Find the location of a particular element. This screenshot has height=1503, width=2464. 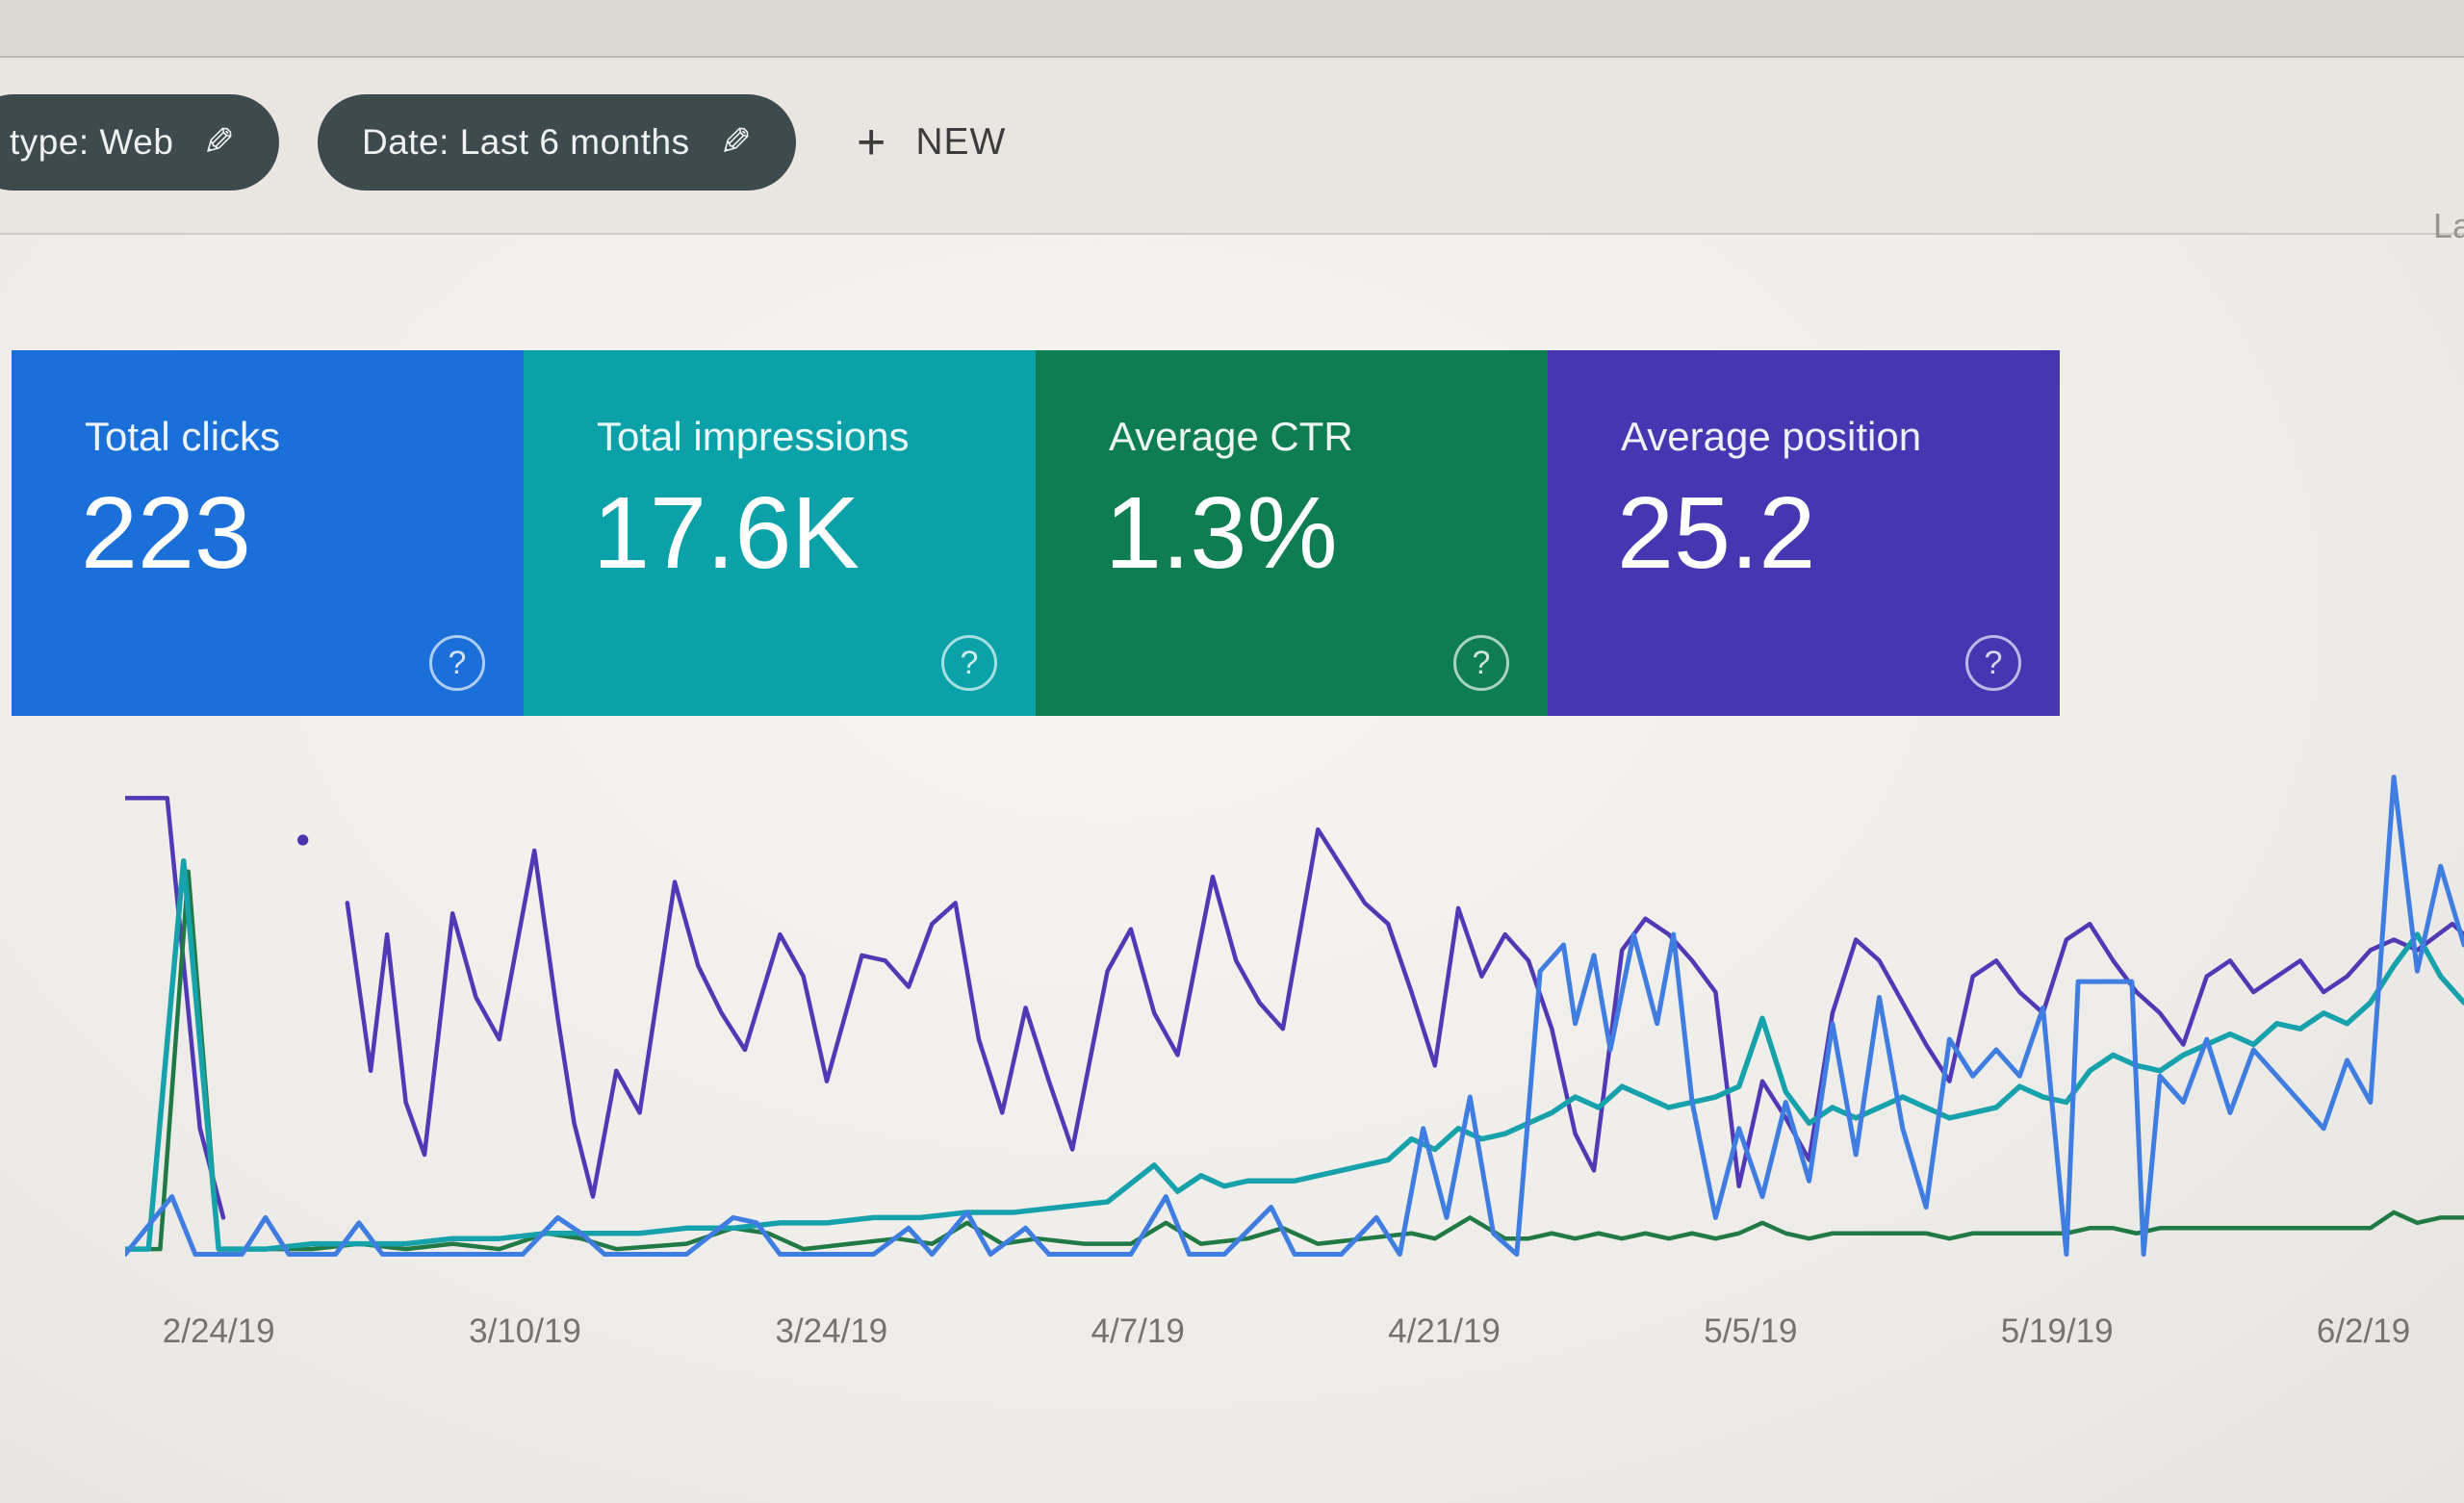

x-axis-tick-label: 6/2/19 is located at coordinates (2363, 1331).